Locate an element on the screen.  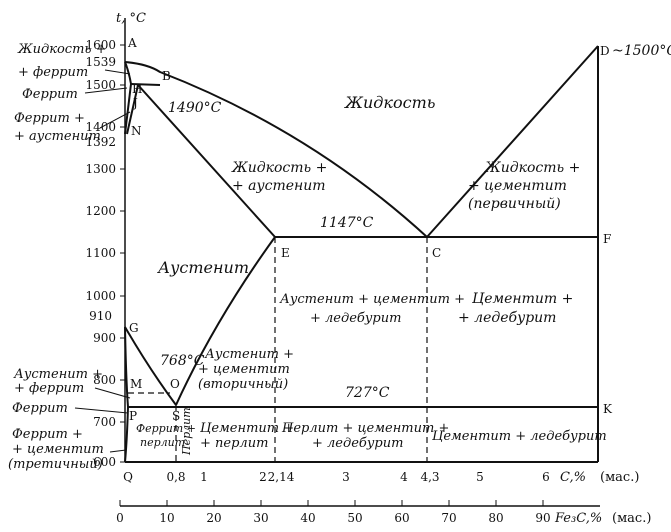
x-top-tick-2: 2 is located at coordinates (263, 477).